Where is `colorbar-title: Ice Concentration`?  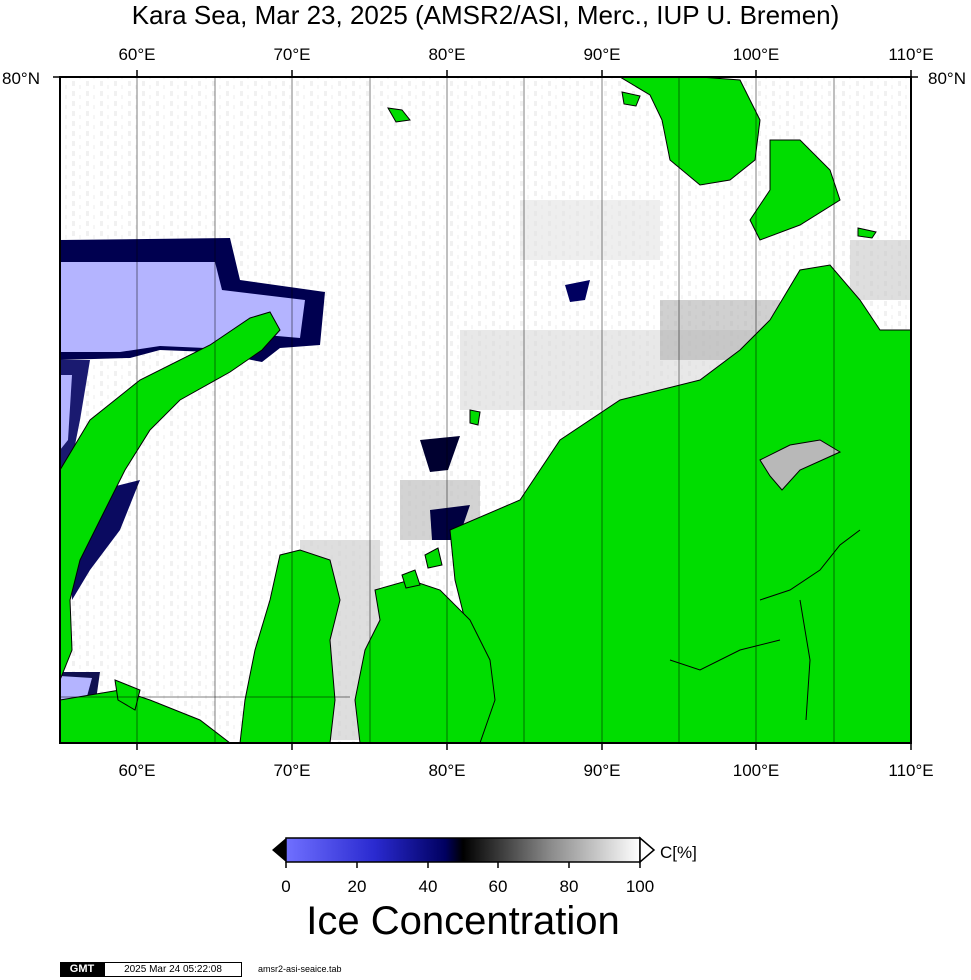 colorbar-title: Ice Concentration is located at coordinates (463, 921).